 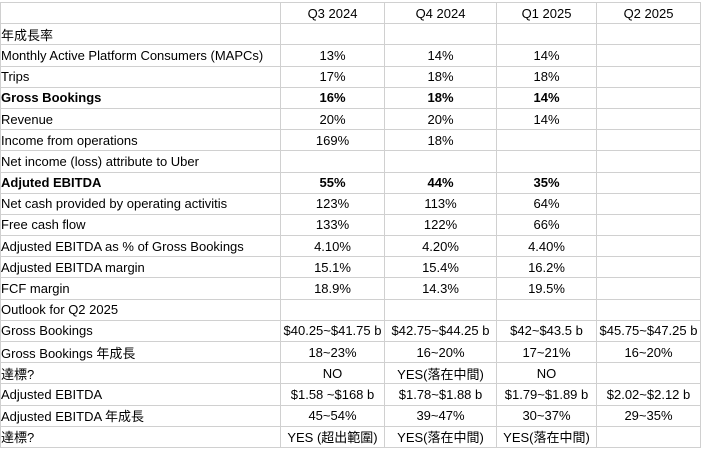 What do you see at coordinates (546, 352) in the screenshot?
I see `value-cell: 17~21%` at bounding box center [546, 352].